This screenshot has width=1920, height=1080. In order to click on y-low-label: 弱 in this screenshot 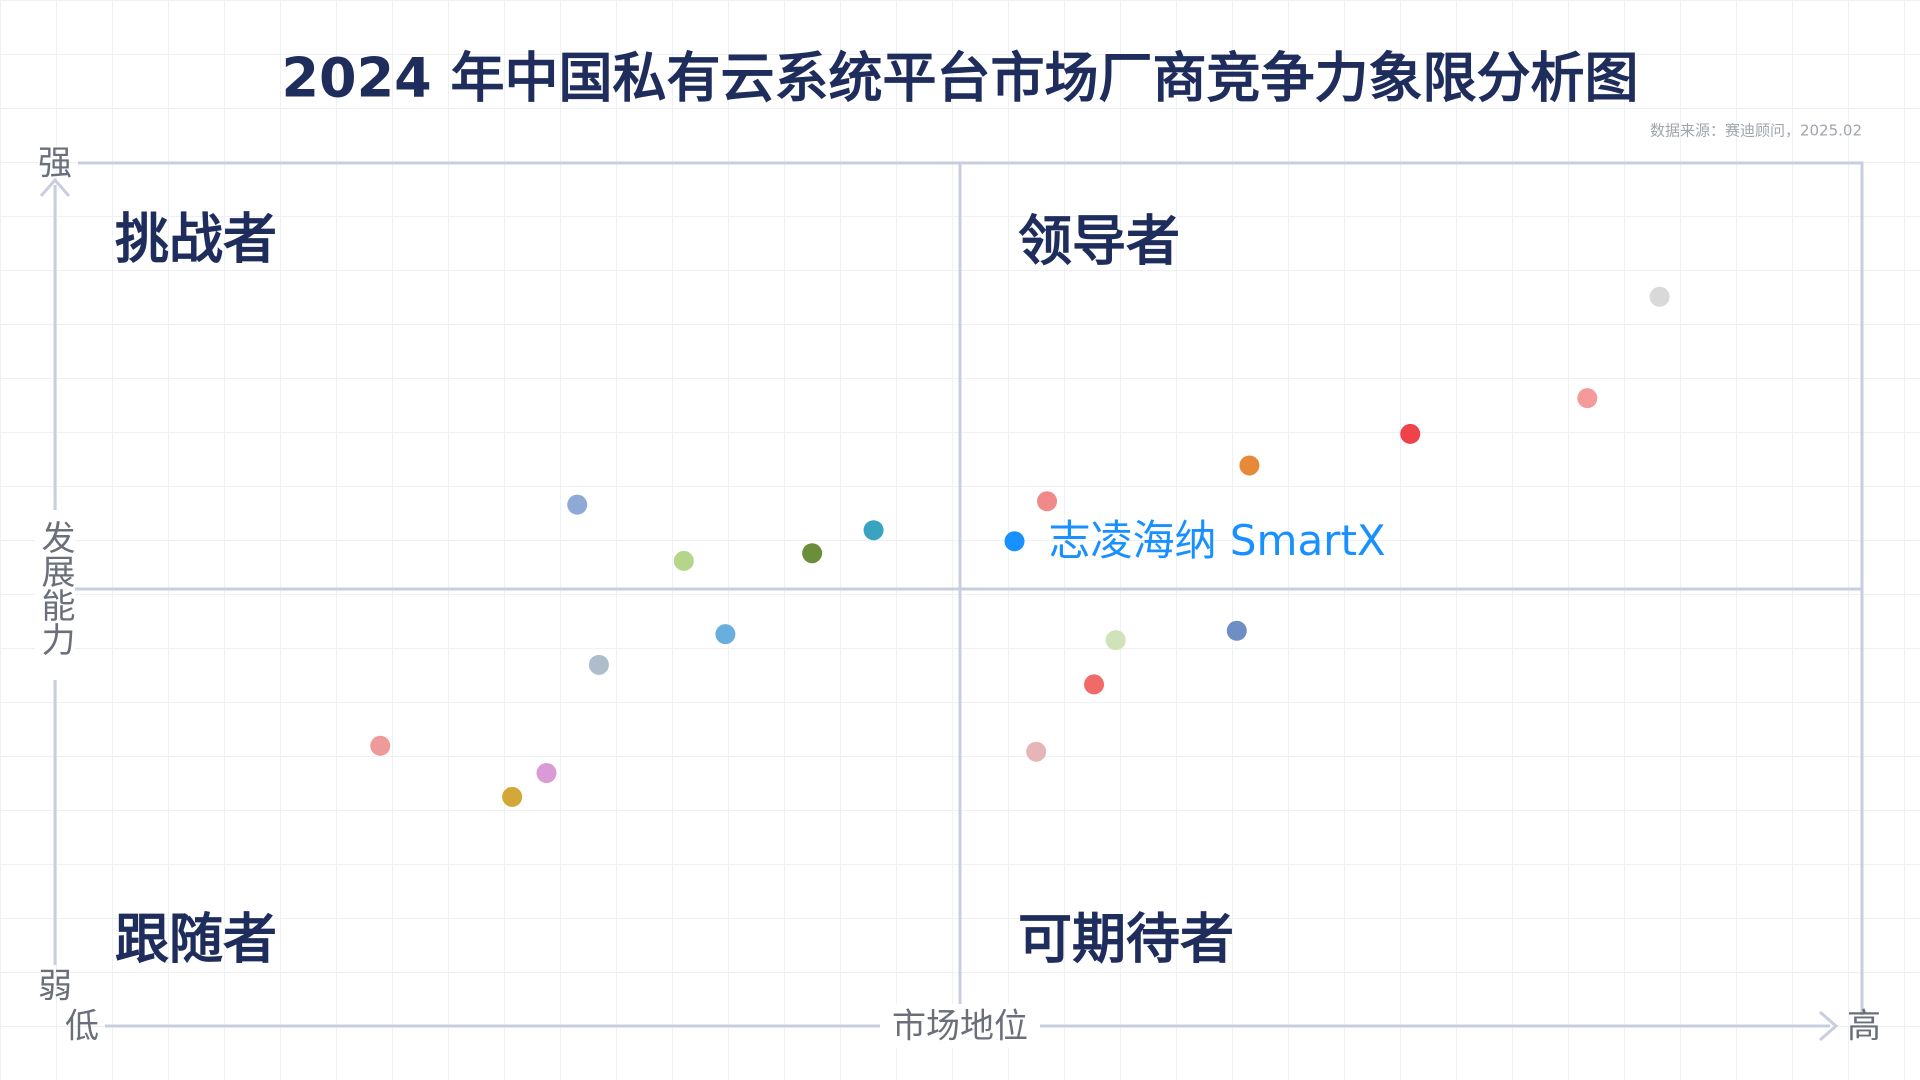, I will do `click(55, 987)`.